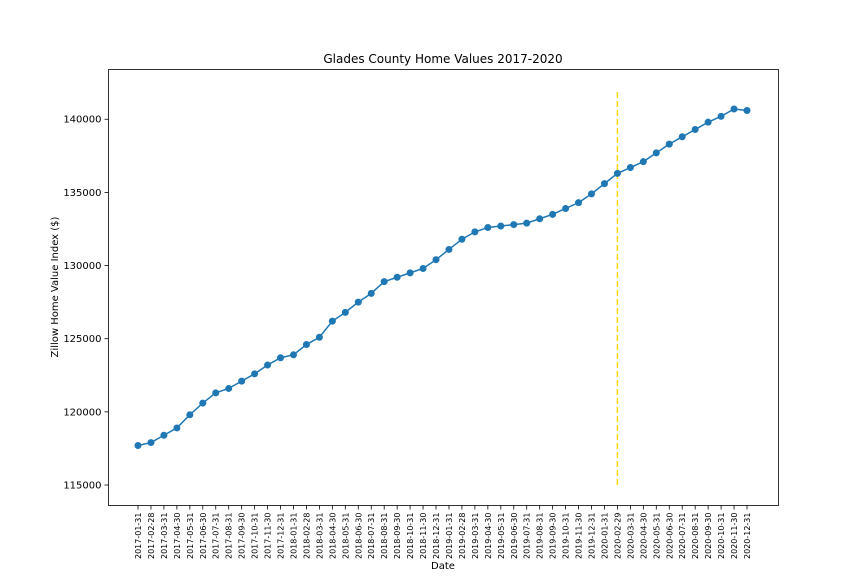 This screenshot has height=576, width=864. What do you see at coordinates (514, 536) in the screenshot?
I see `x-tick-label: 2019-06-30` at bounding box center [514, 536].